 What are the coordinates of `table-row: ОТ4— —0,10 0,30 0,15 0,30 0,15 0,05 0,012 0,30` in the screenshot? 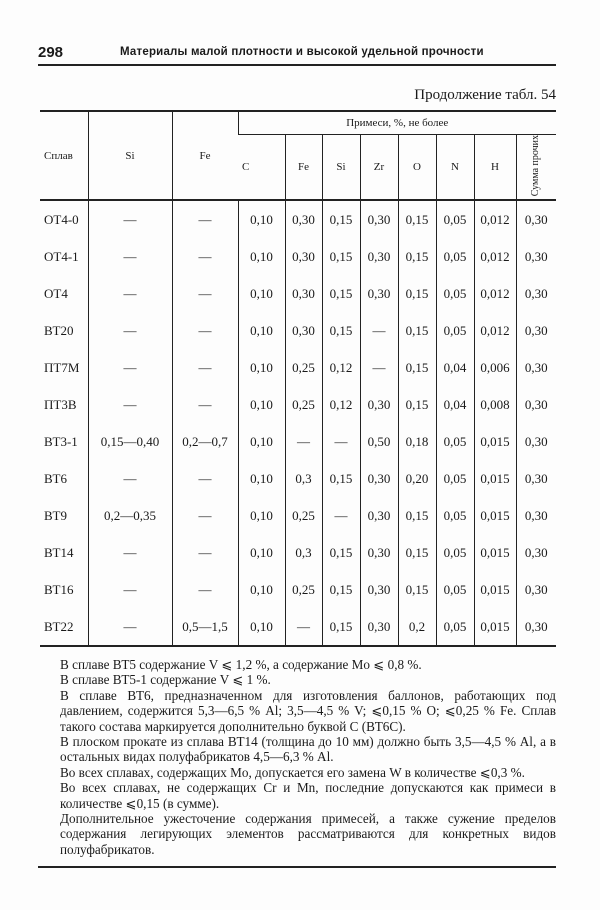 It's located at (298, 294).